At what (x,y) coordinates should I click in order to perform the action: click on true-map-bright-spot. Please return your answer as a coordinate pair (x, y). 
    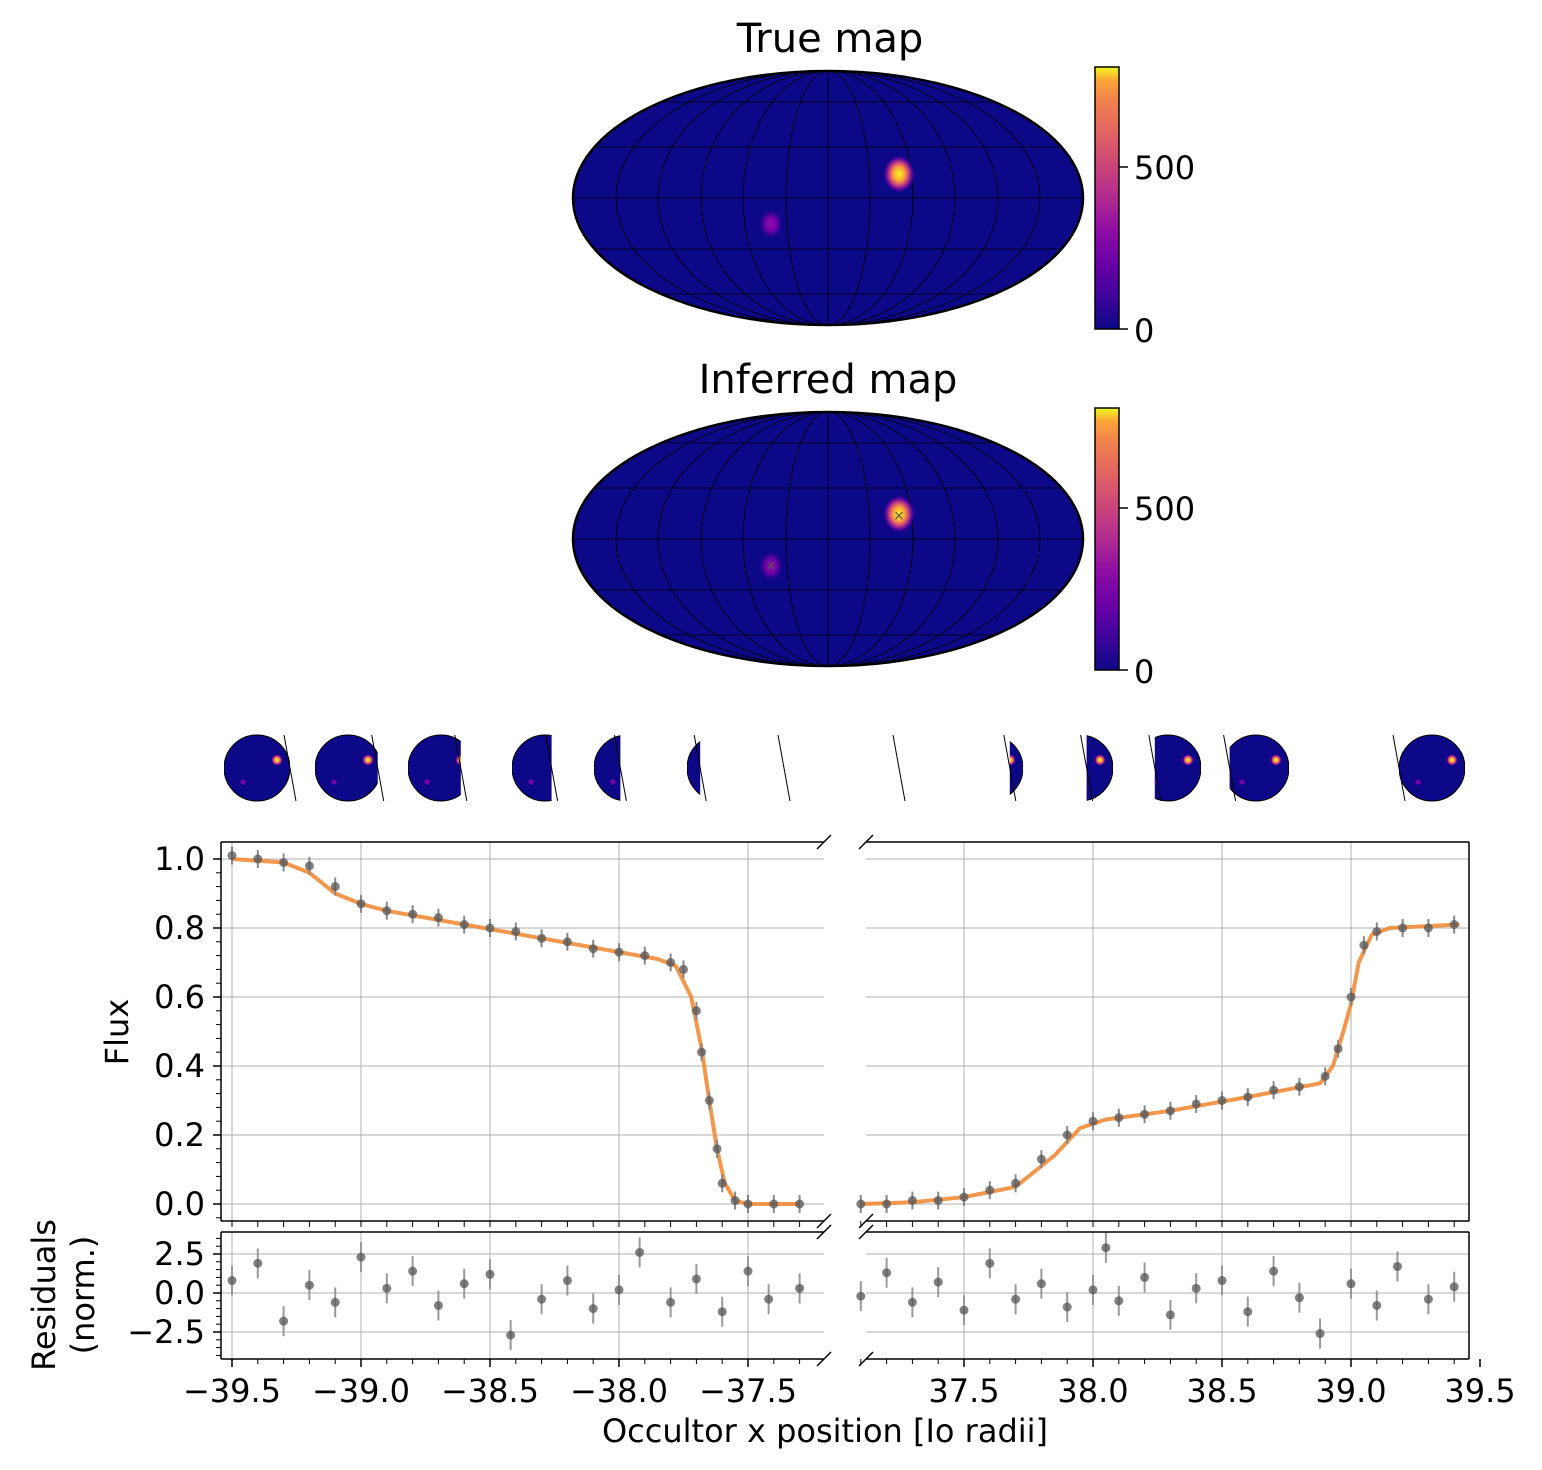
    Looking at the image, I should click on (899, 174).